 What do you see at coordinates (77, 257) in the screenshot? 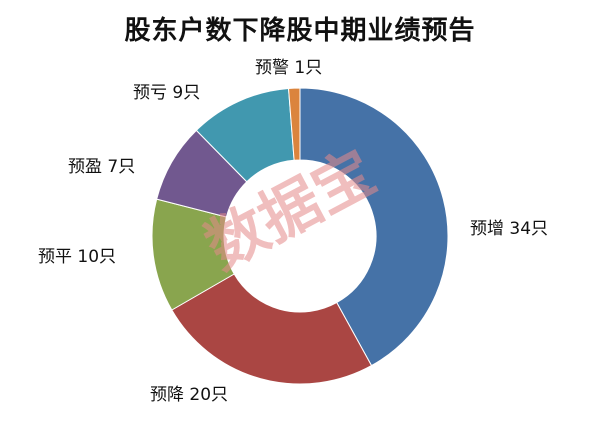
I see `slice-label-预平: 预平 10只` at bounding box center [77, 257].